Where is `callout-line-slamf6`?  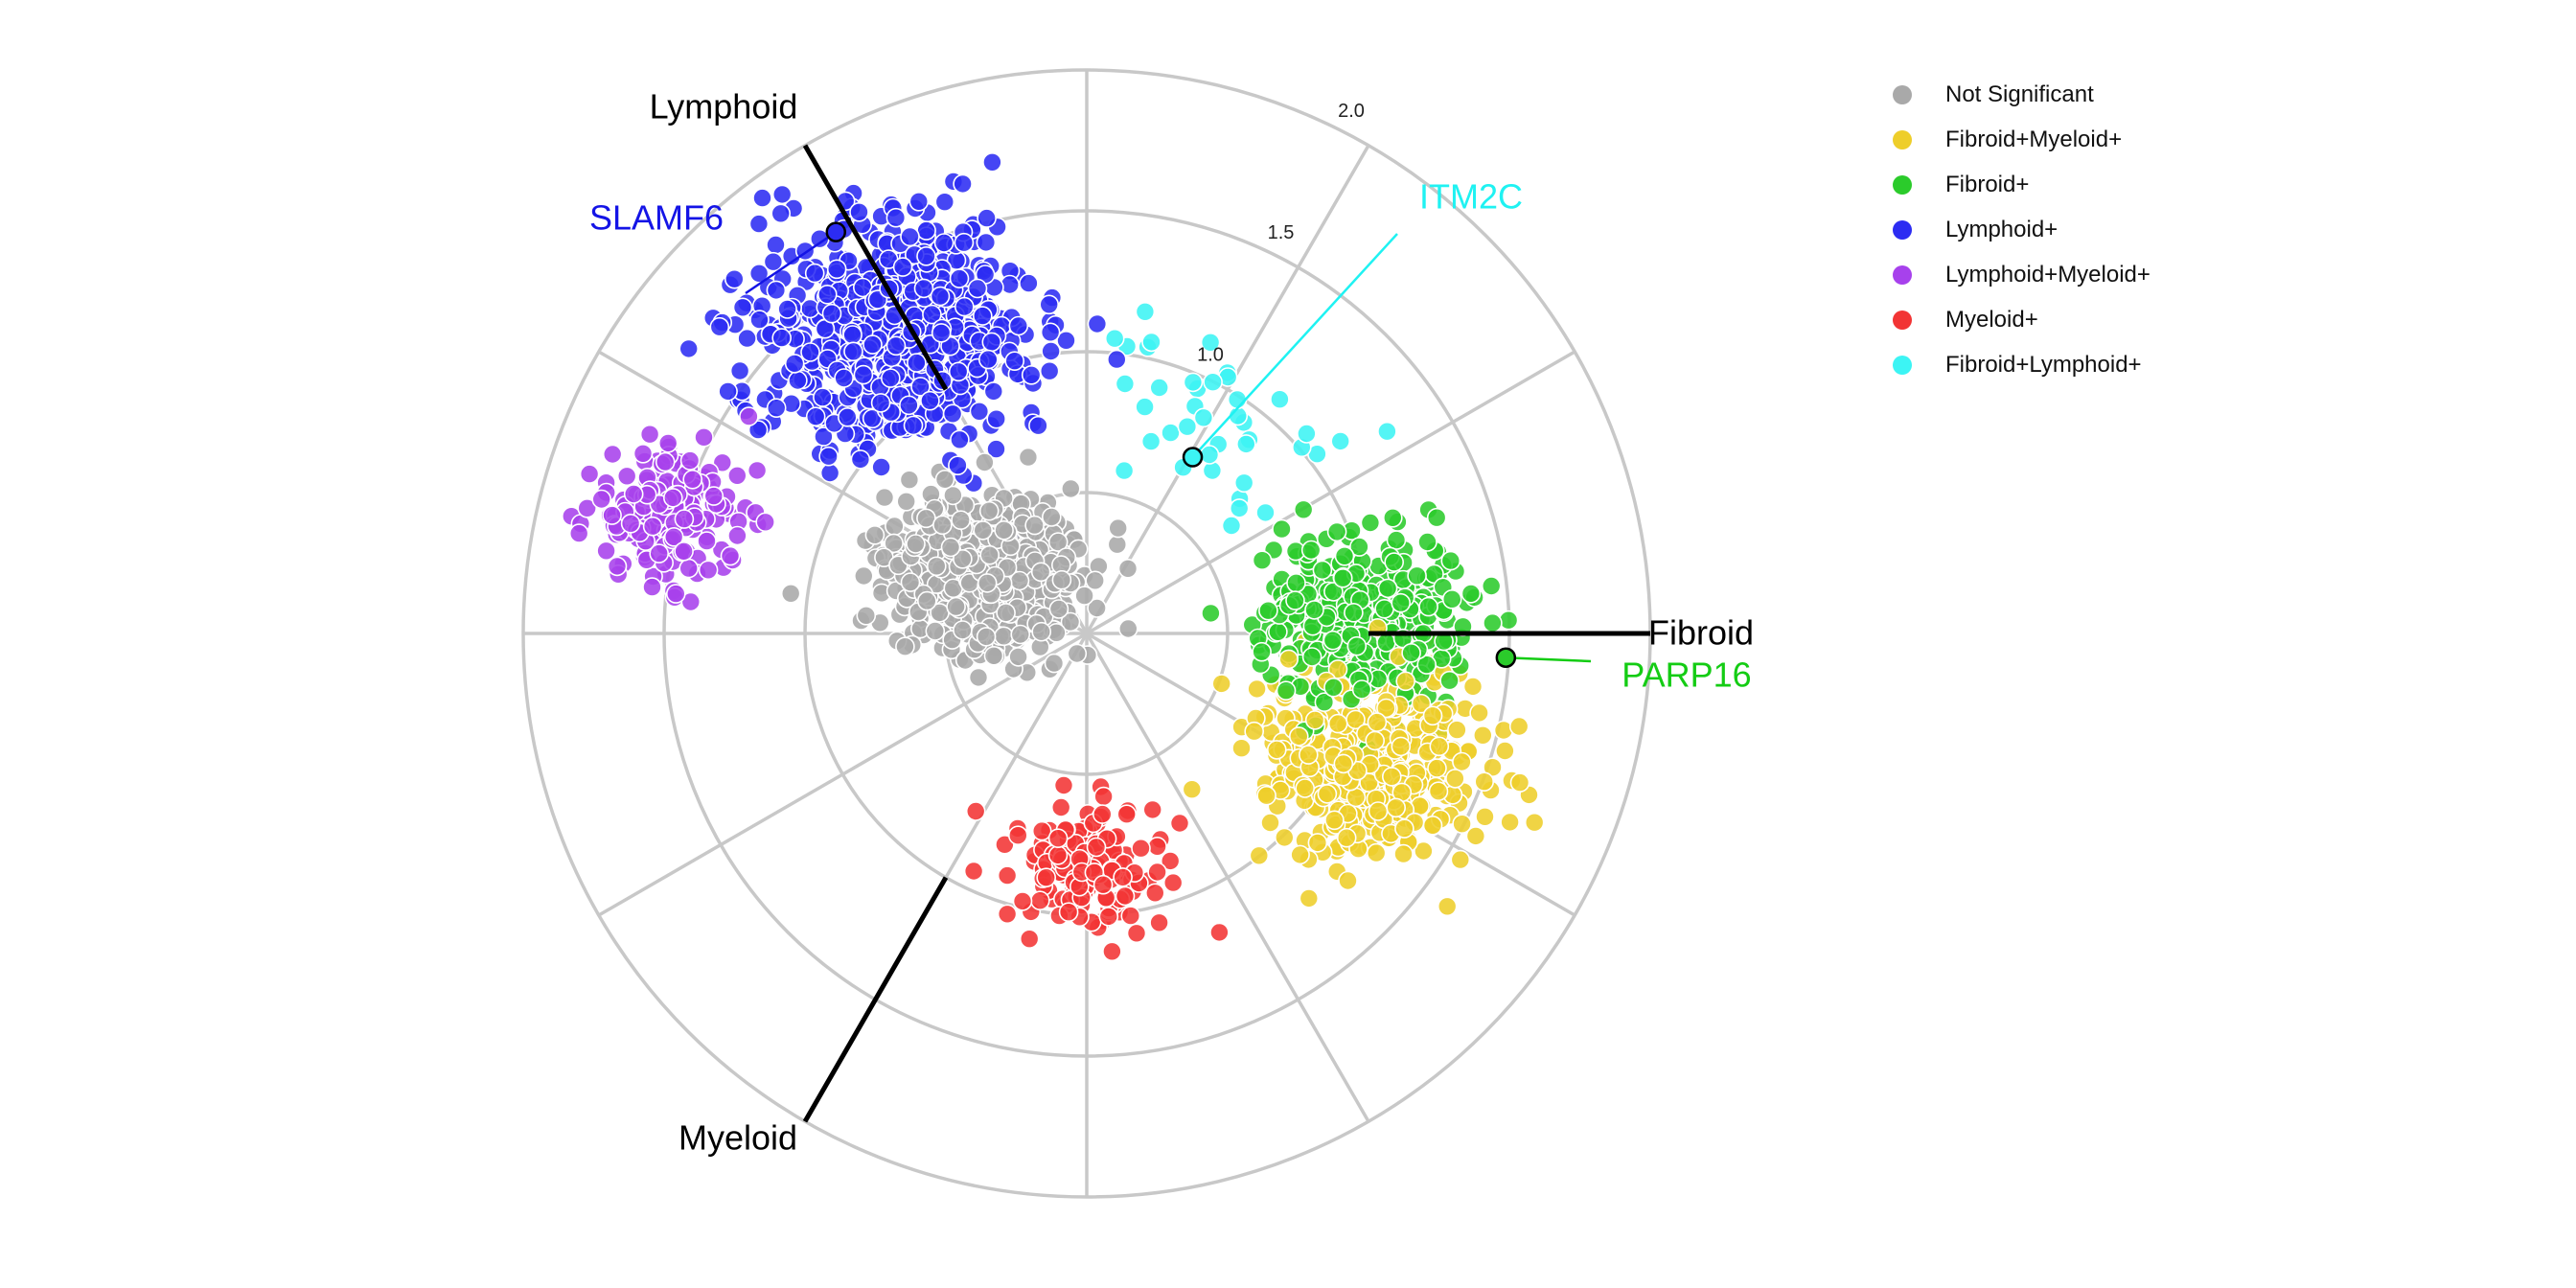 callout-line-slamf6 is located at coordinates (791, 263).